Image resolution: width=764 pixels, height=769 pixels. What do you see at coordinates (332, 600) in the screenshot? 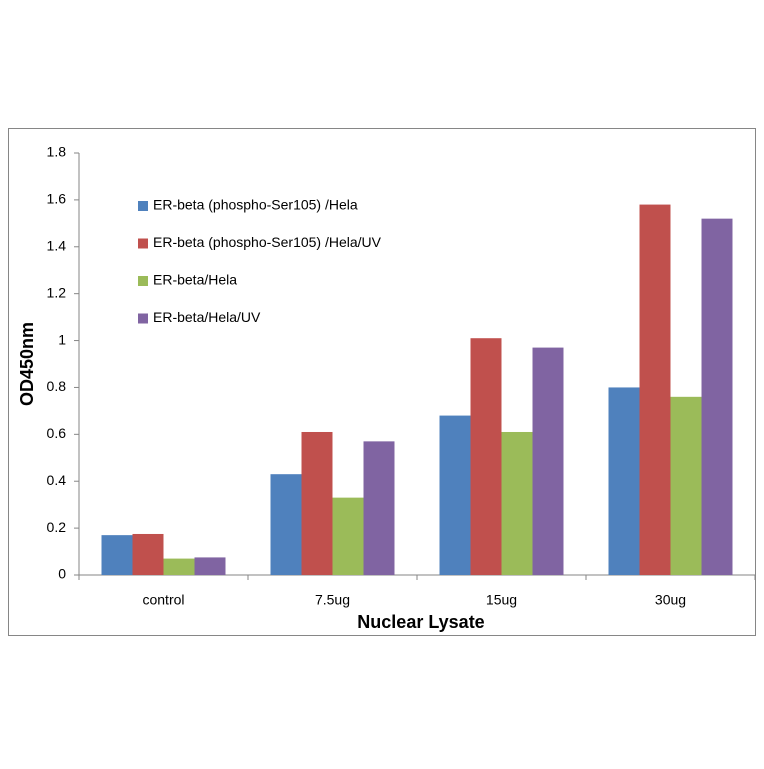
I see `x-tick-label: 7.5ug` at bounding box center [332, 600].